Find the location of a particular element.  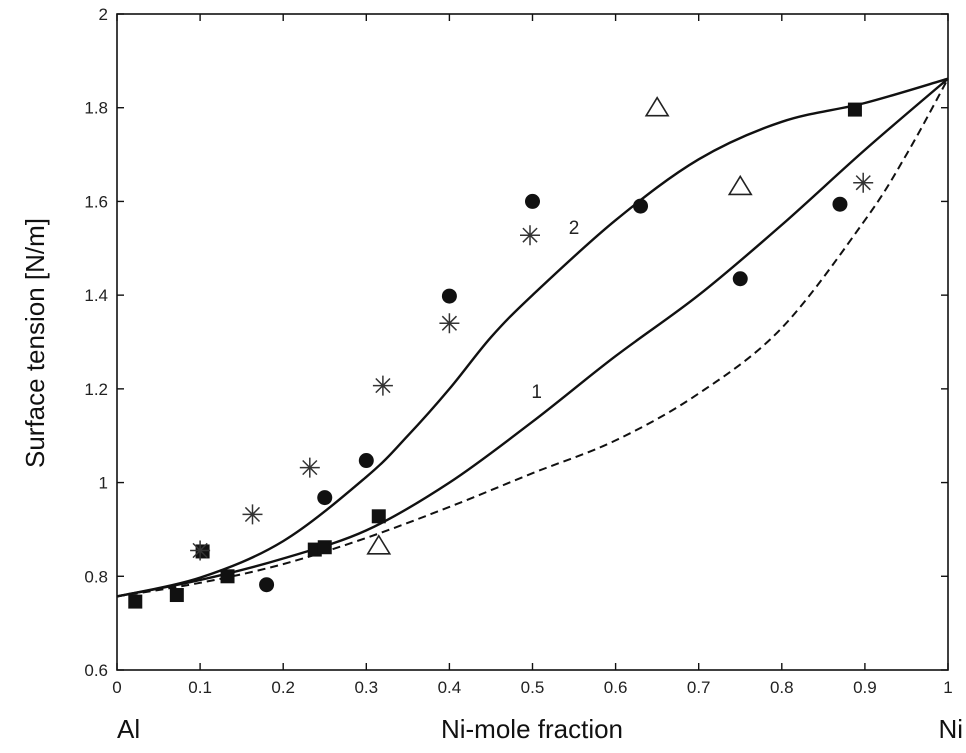

y-tick-label: 2 is located at coordinates (103, 14).